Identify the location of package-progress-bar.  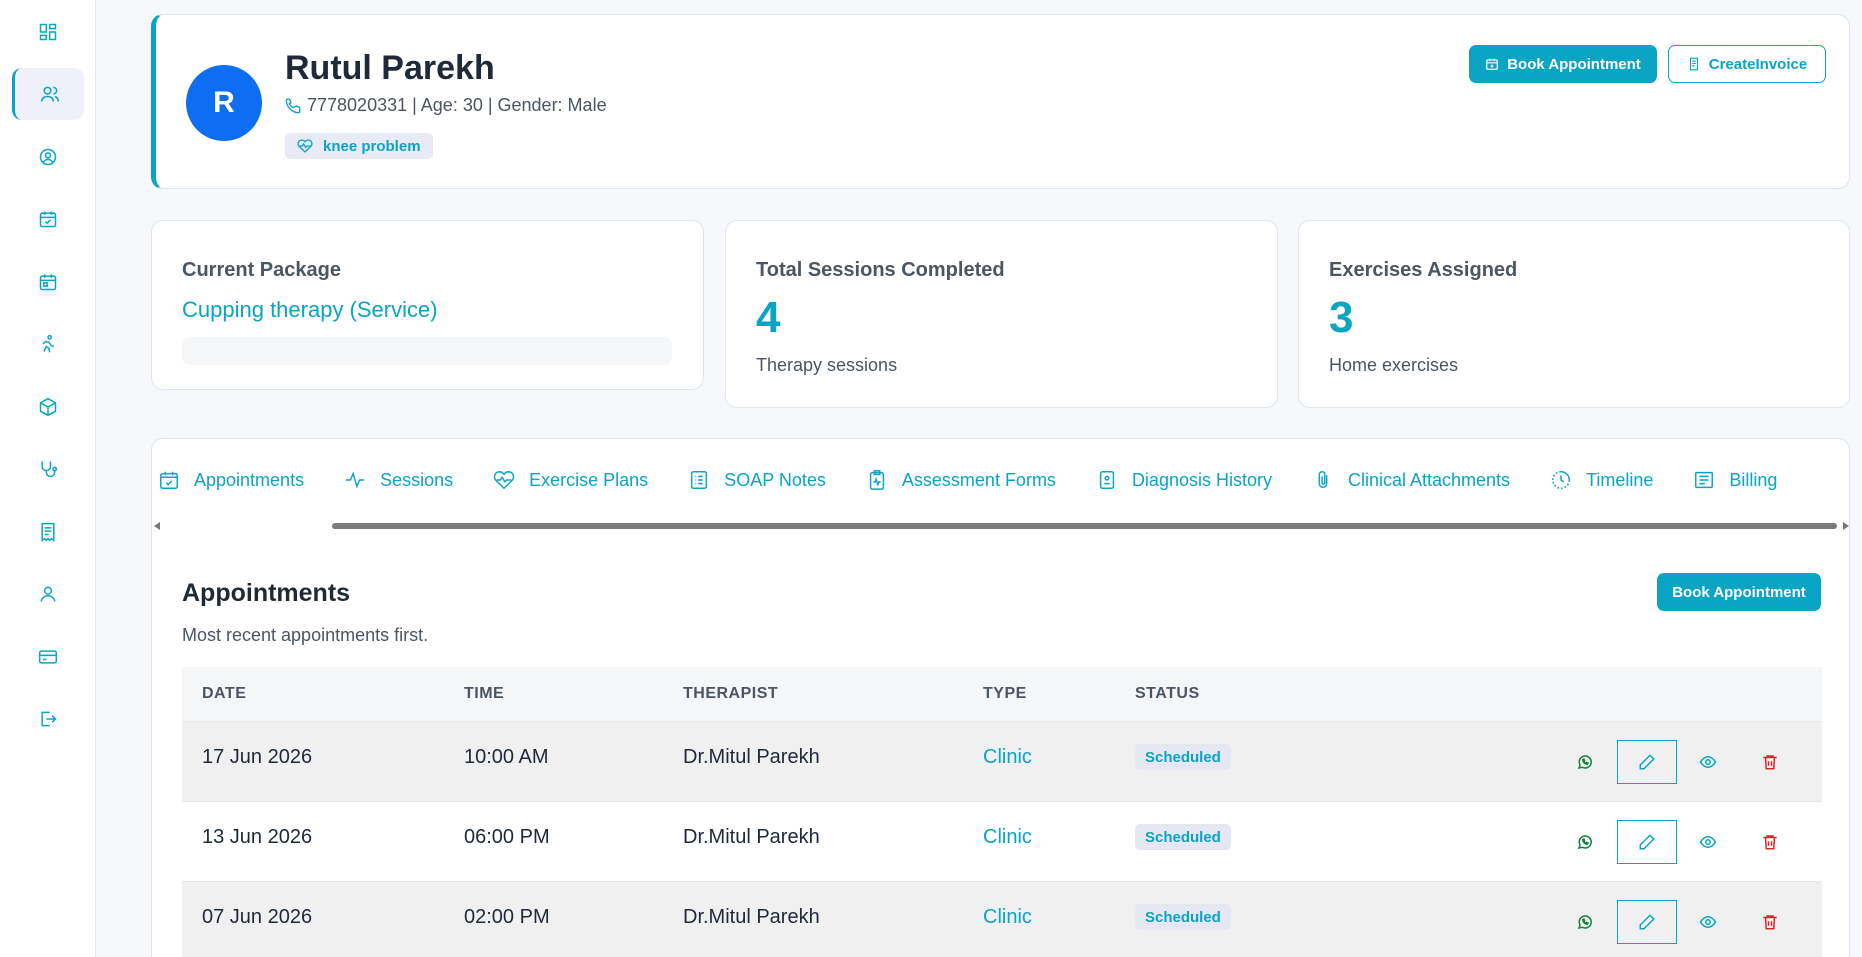
(427, 351).